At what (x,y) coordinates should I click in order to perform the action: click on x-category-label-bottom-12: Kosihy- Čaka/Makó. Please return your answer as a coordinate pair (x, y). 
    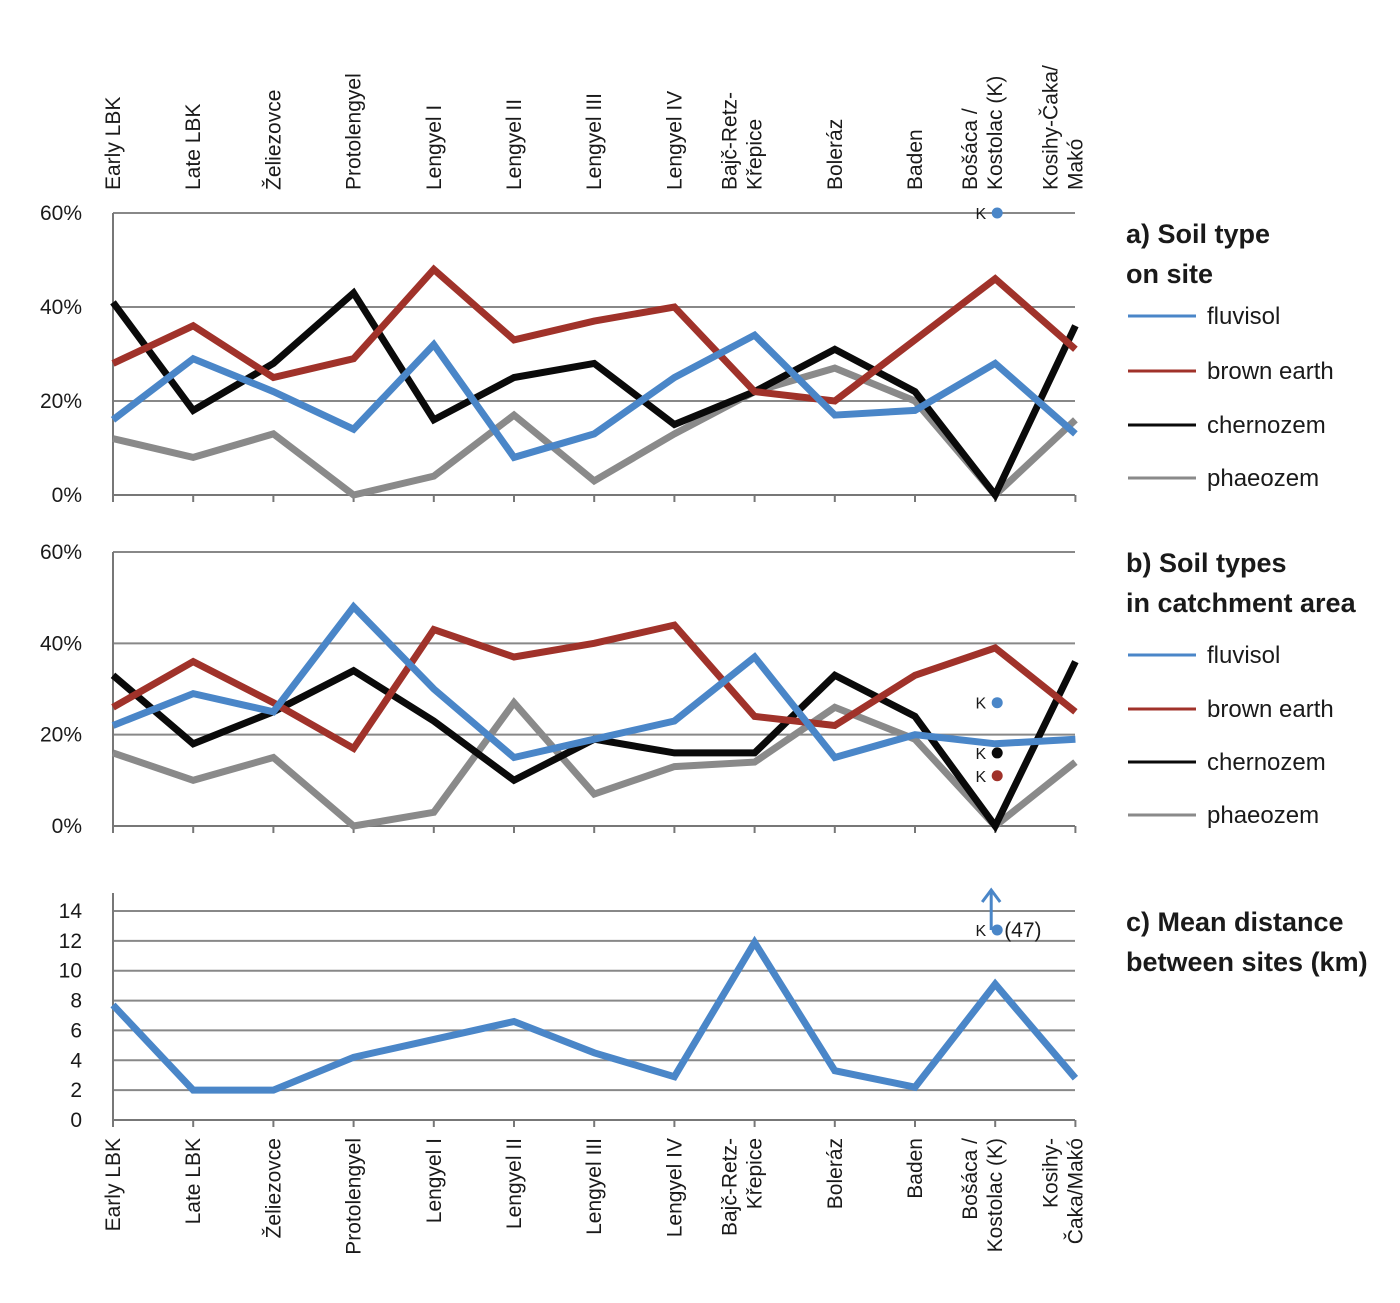
    Looking at the image, I should click on (1063, 1191).